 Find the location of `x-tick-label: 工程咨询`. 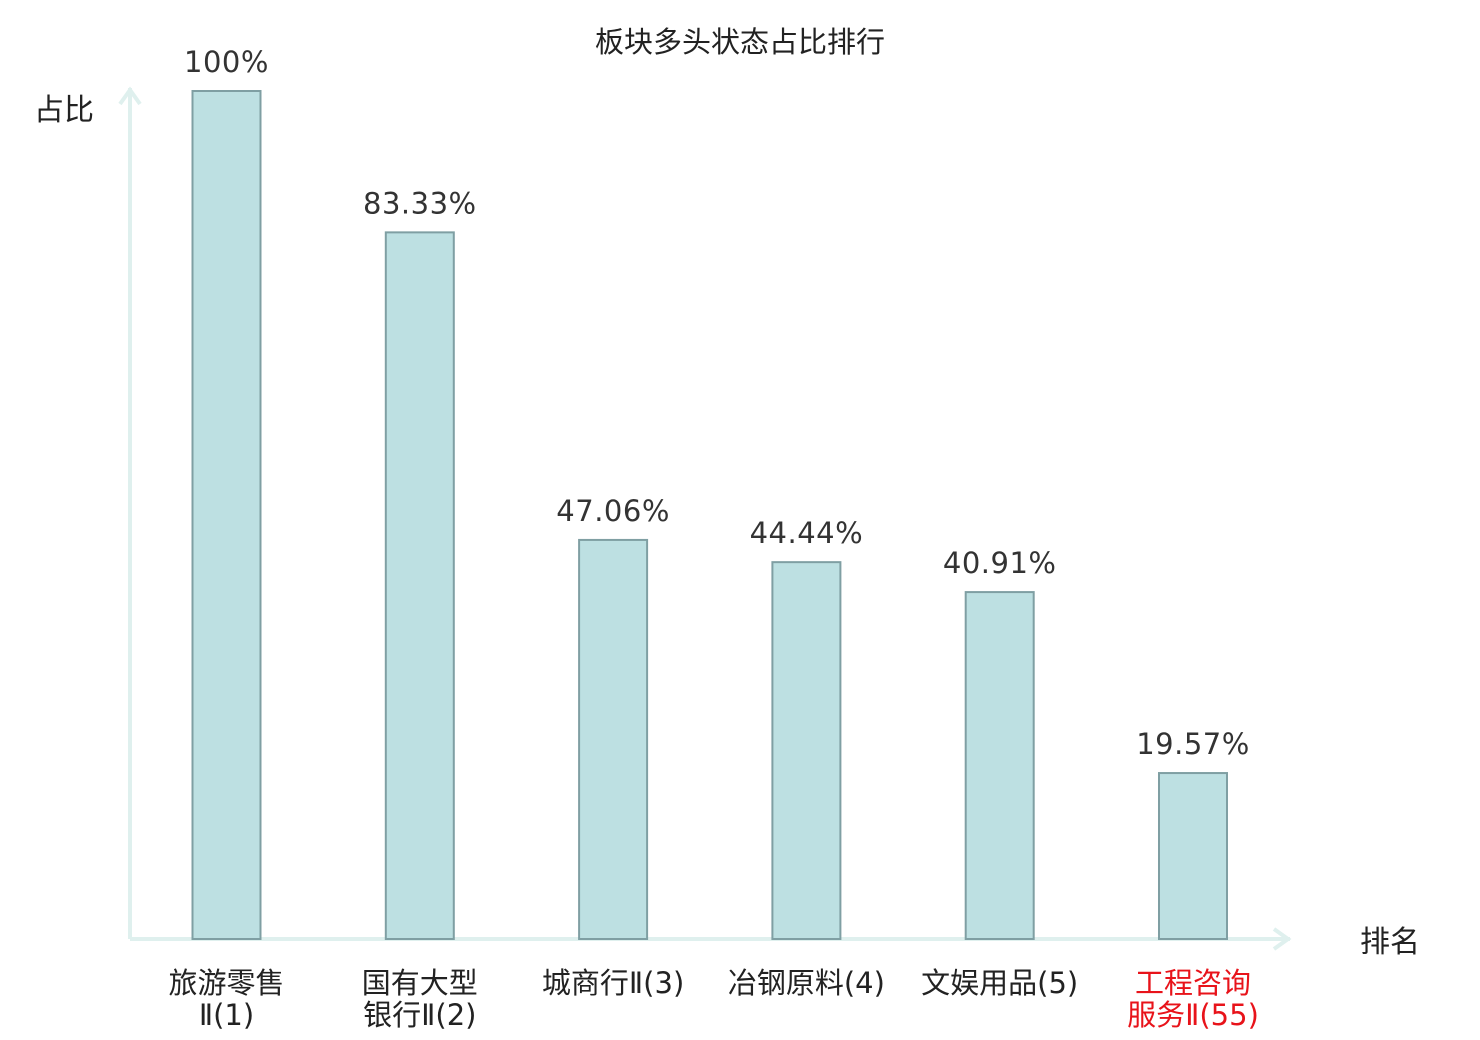

x-tick-label: 工程咨询 is located at coordinates (1193, 983).